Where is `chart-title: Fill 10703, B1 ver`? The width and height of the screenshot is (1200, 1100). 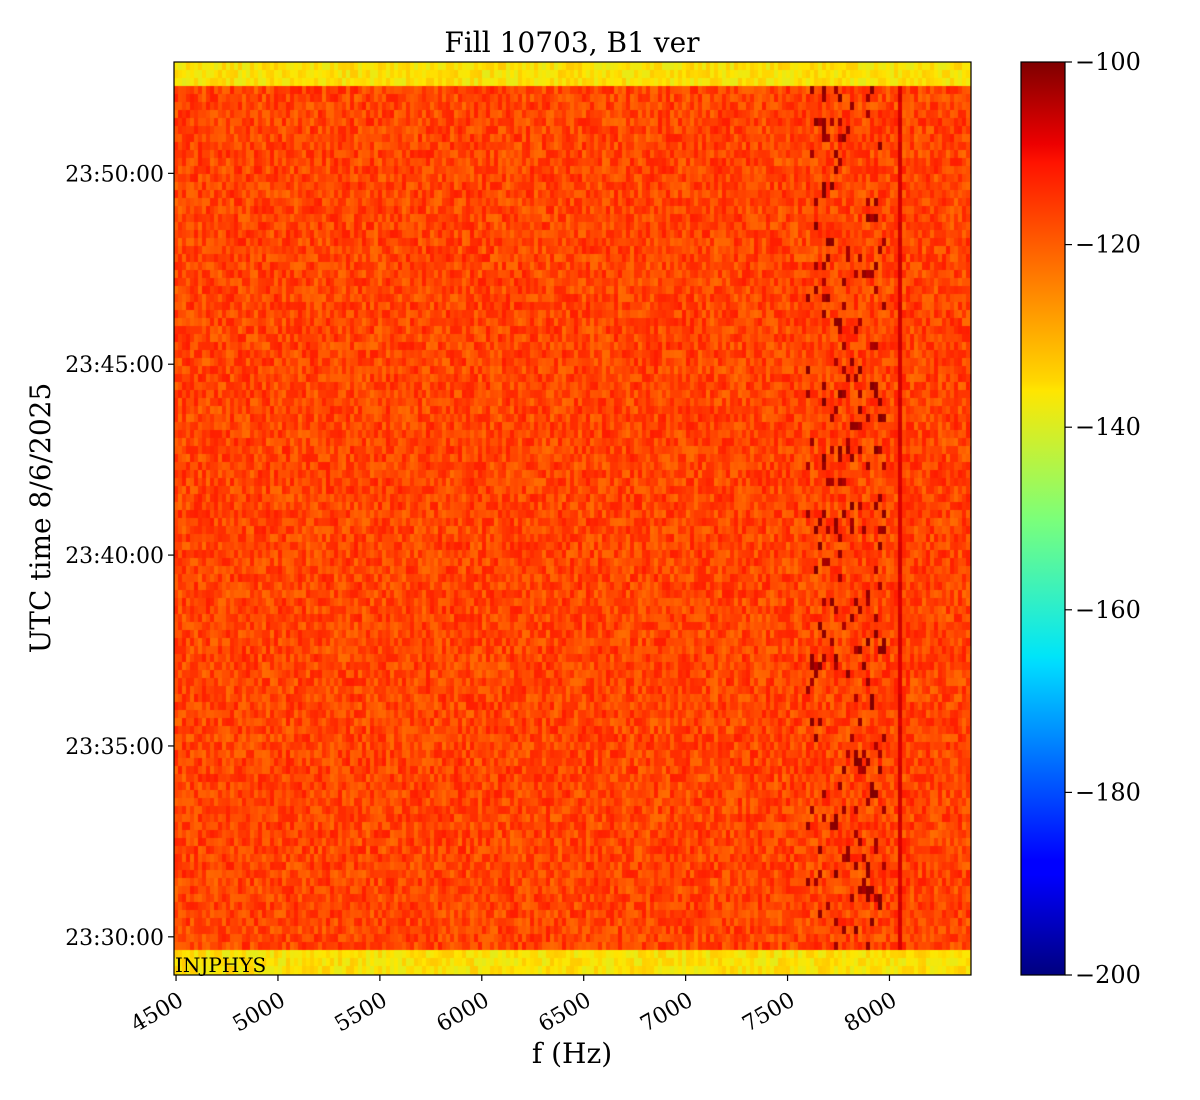
chart-title: Fill 10703, B1 ver is located at coordinates (572, 42).